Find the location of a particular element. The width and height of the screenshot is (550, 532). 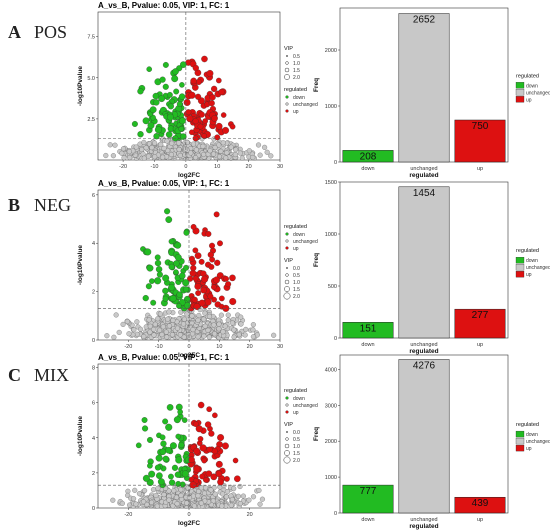

panel-name-pos: POS is located at coordinates (51, 32).